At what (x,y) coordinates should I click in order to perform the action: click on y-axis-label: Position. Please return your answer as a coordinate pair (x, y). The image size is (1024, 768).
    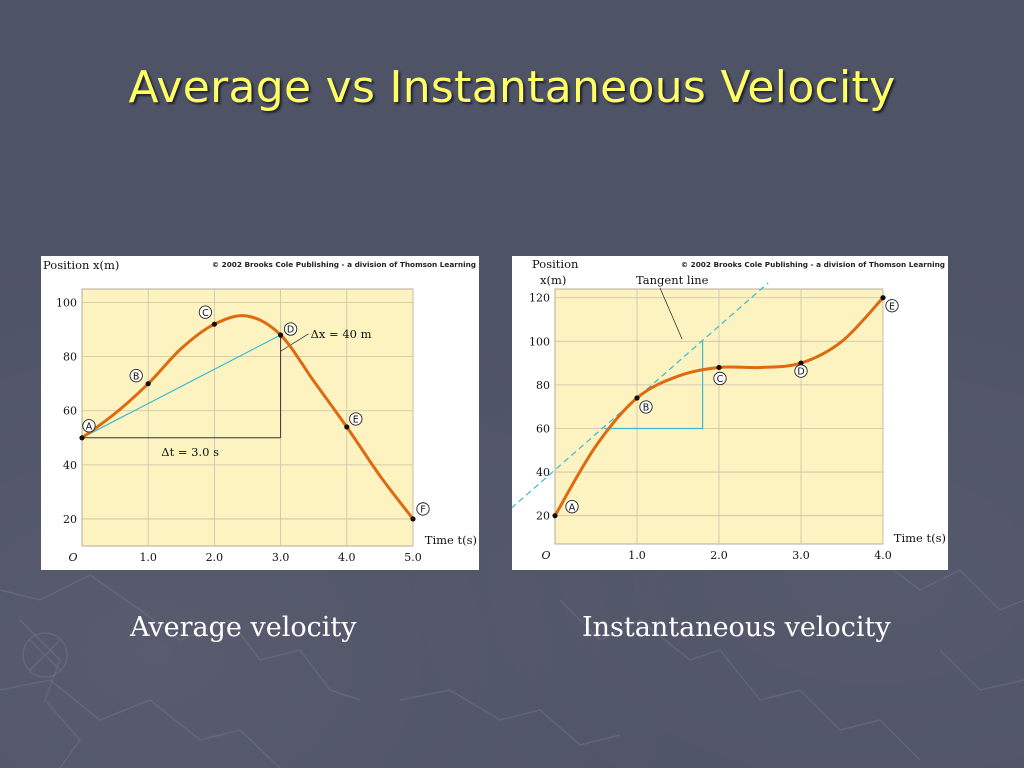
    Looking at the image, I should click on (555, 264).